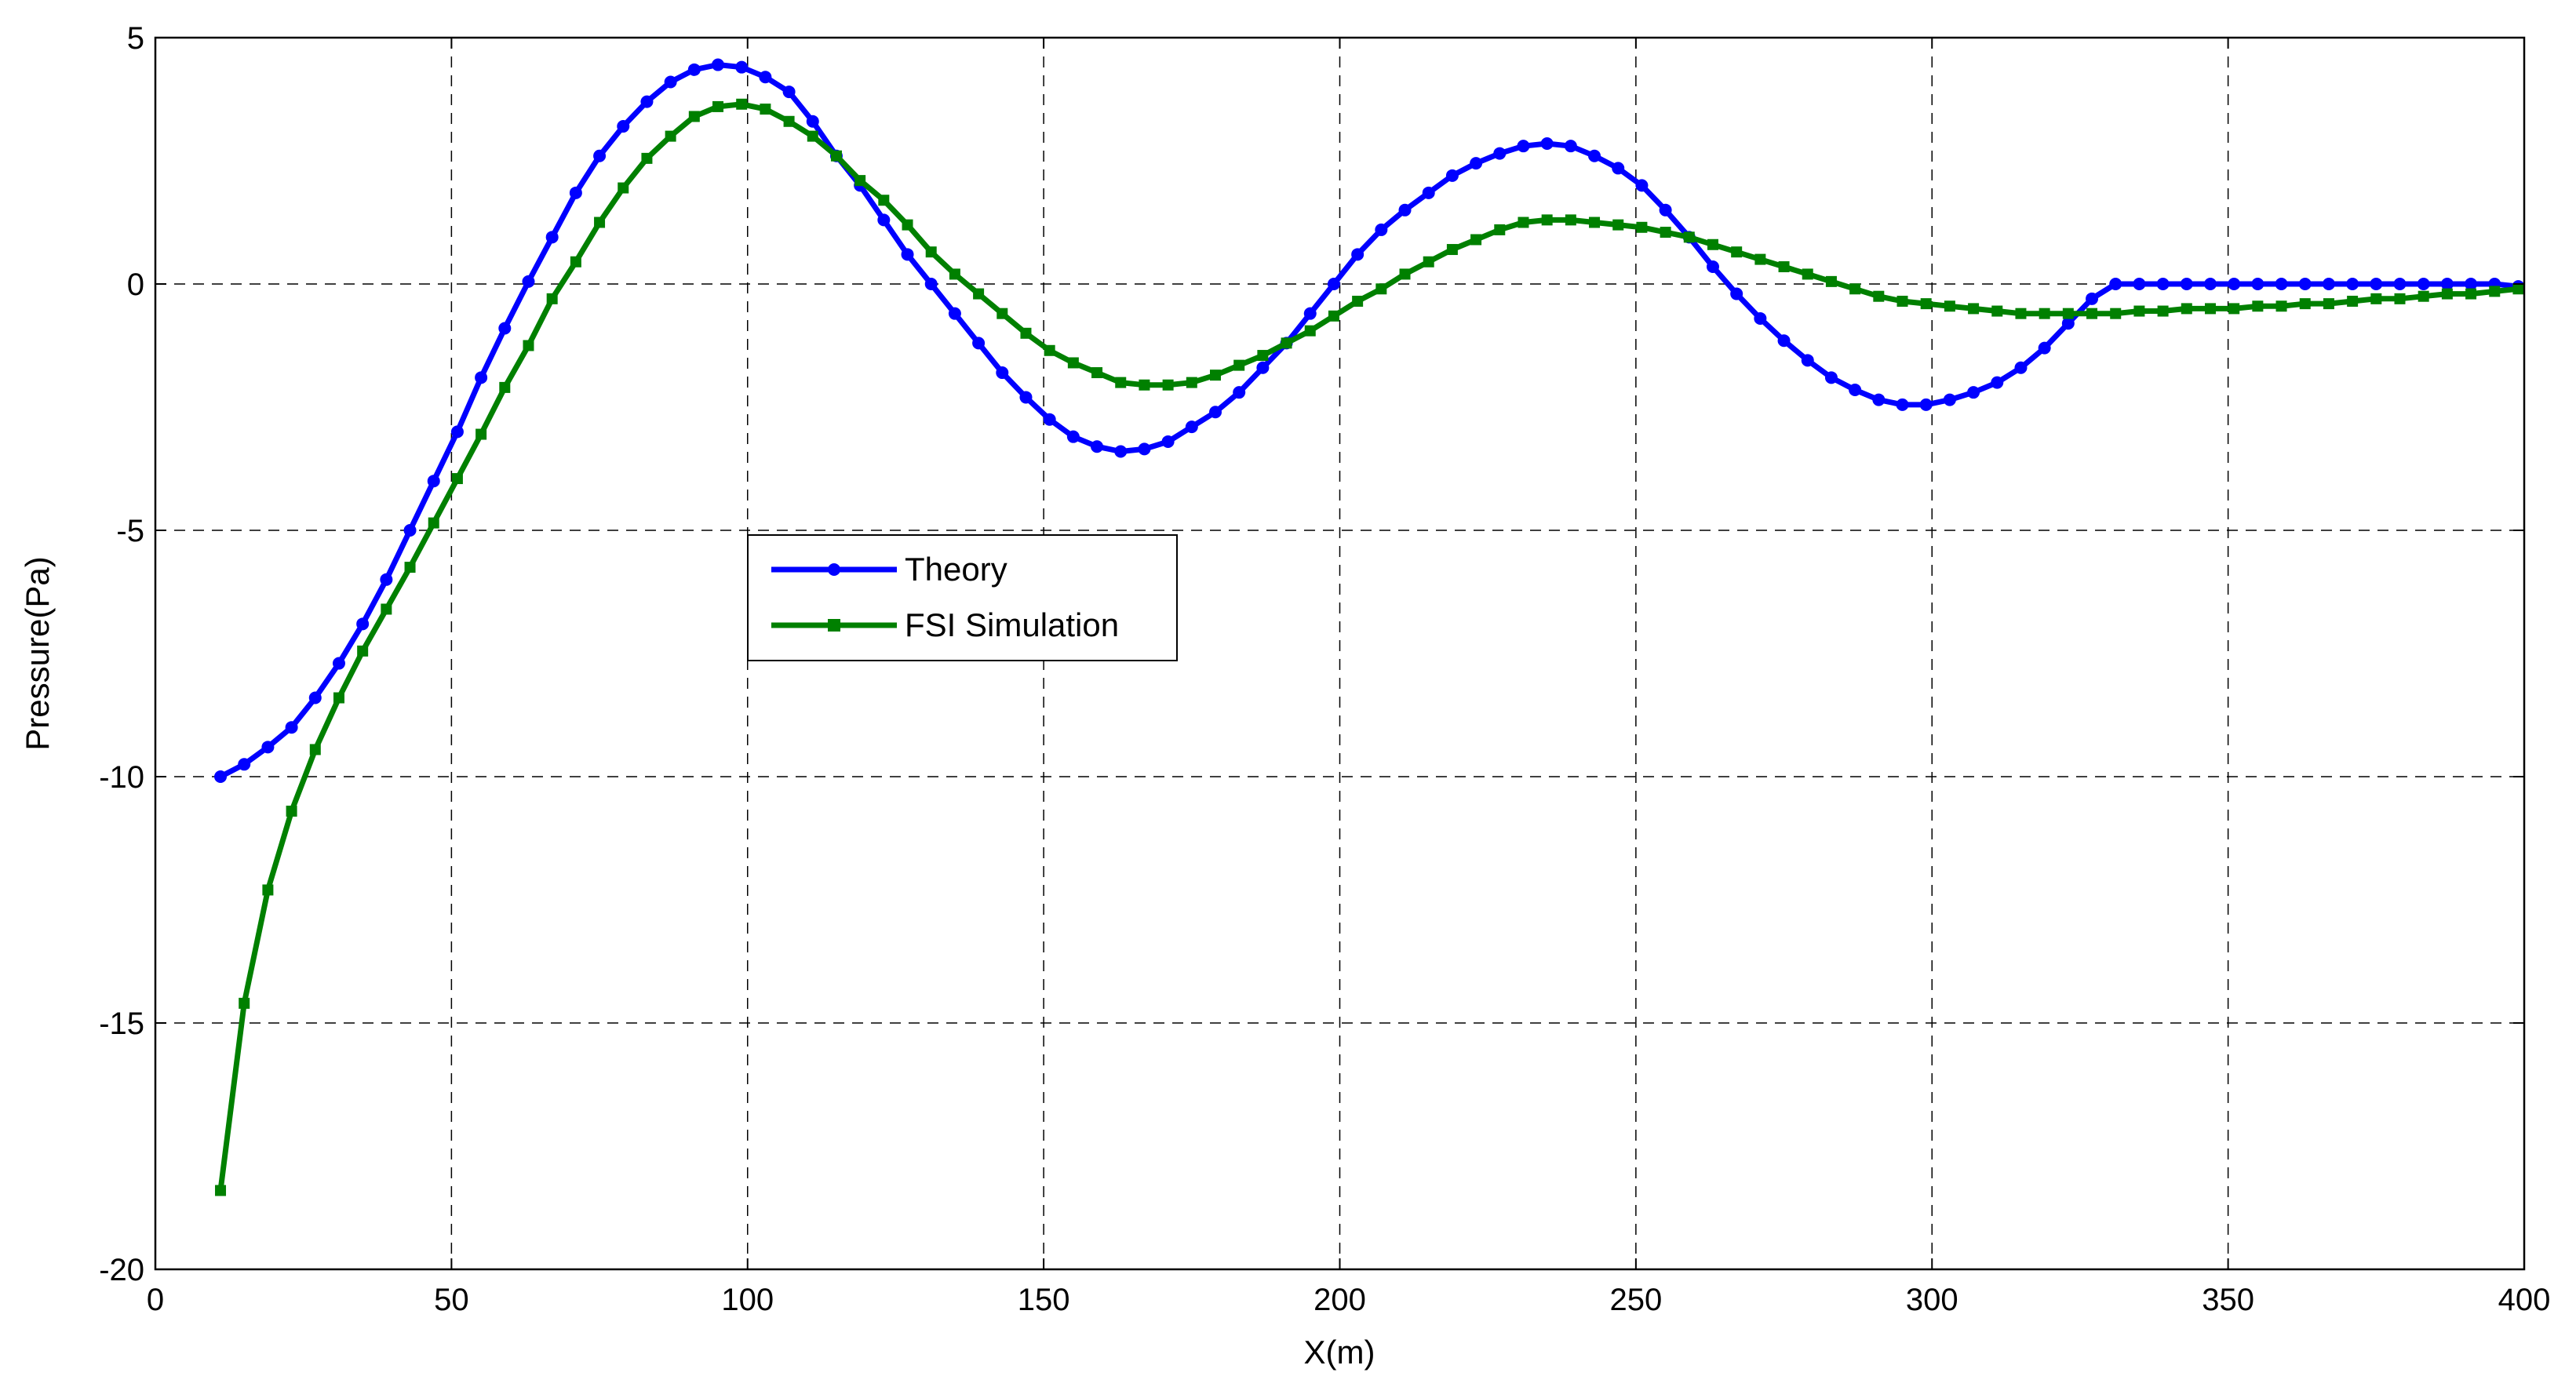 The width and height of the screenshot is (2576, 1387). Describe the element at coordinates (121, 1270) in the screenshot. I see `y-tick-label: -20` at that location.